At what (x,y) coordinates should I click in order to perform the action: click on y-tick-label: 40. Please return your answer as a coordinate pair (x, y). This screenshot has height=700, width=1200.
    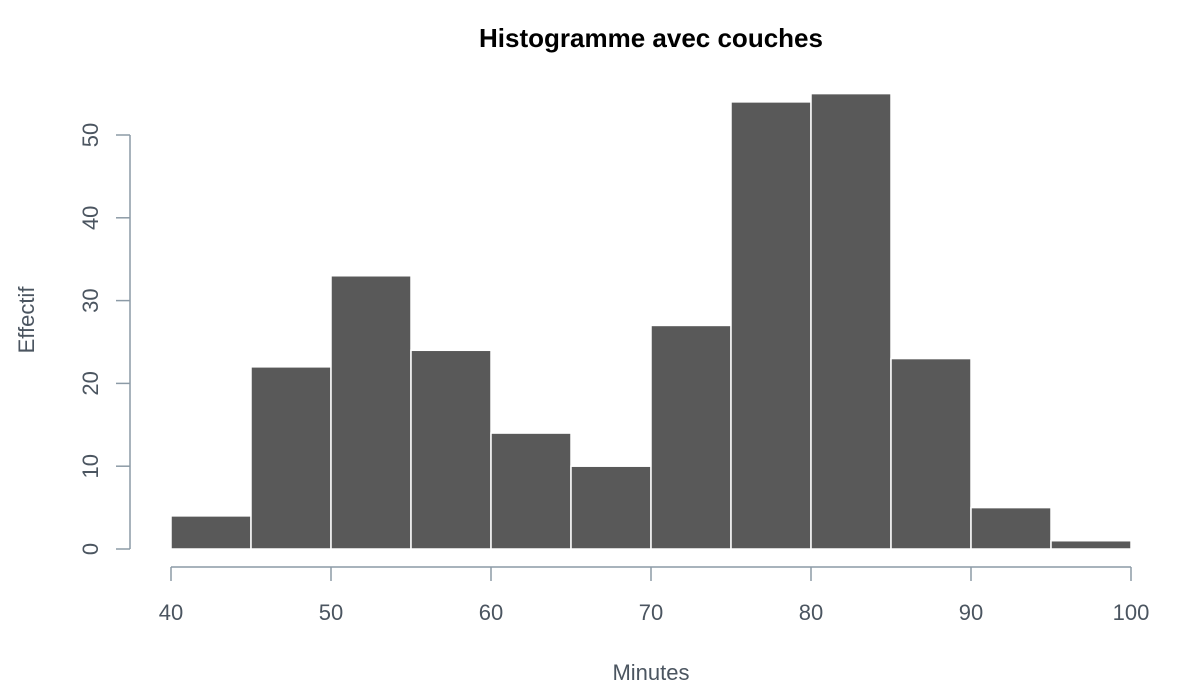
    Looking at the image, I should click on (90, 218).